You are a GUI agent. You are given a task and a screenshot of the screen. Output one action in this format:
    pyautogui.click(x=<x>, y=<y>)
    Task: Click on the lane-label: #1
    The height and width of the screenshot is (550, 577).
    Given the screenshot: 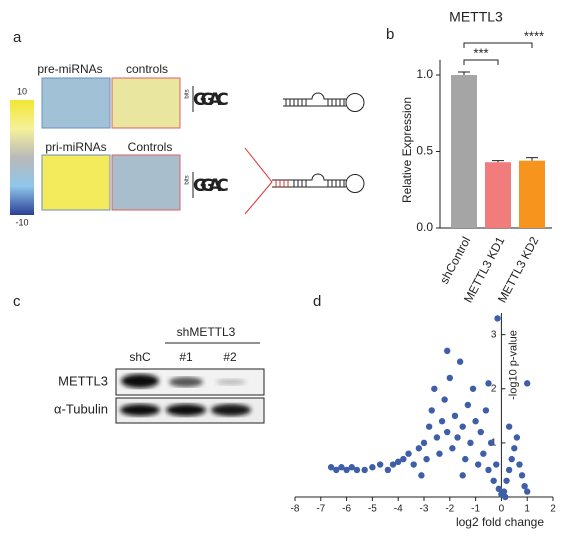 What is the action you would take?
    pyautogui.click(x=186, y=357)
    